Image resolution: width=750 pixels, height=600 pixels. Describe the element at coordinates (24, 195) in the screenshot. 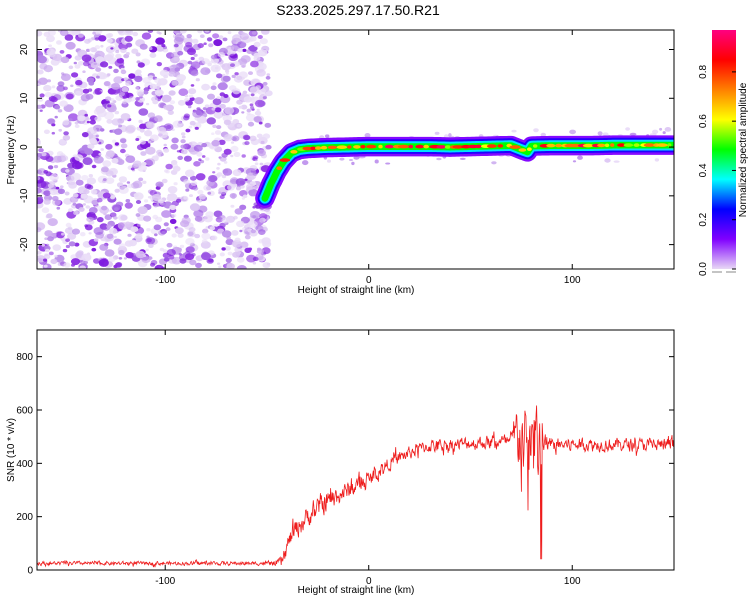

I see `y-tick-label: -10` at that location.